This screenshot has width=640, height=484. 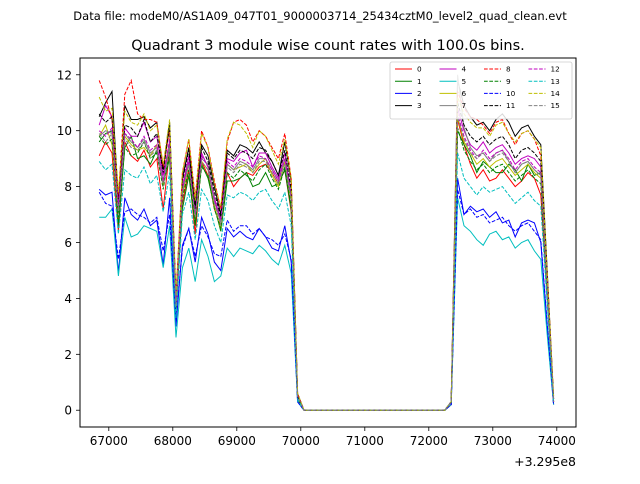 What do you see at coordinates (545, 461) in the screenshot?
I see `x-axis-offset-label: +3.295e8` at bounding box center [545, 461].